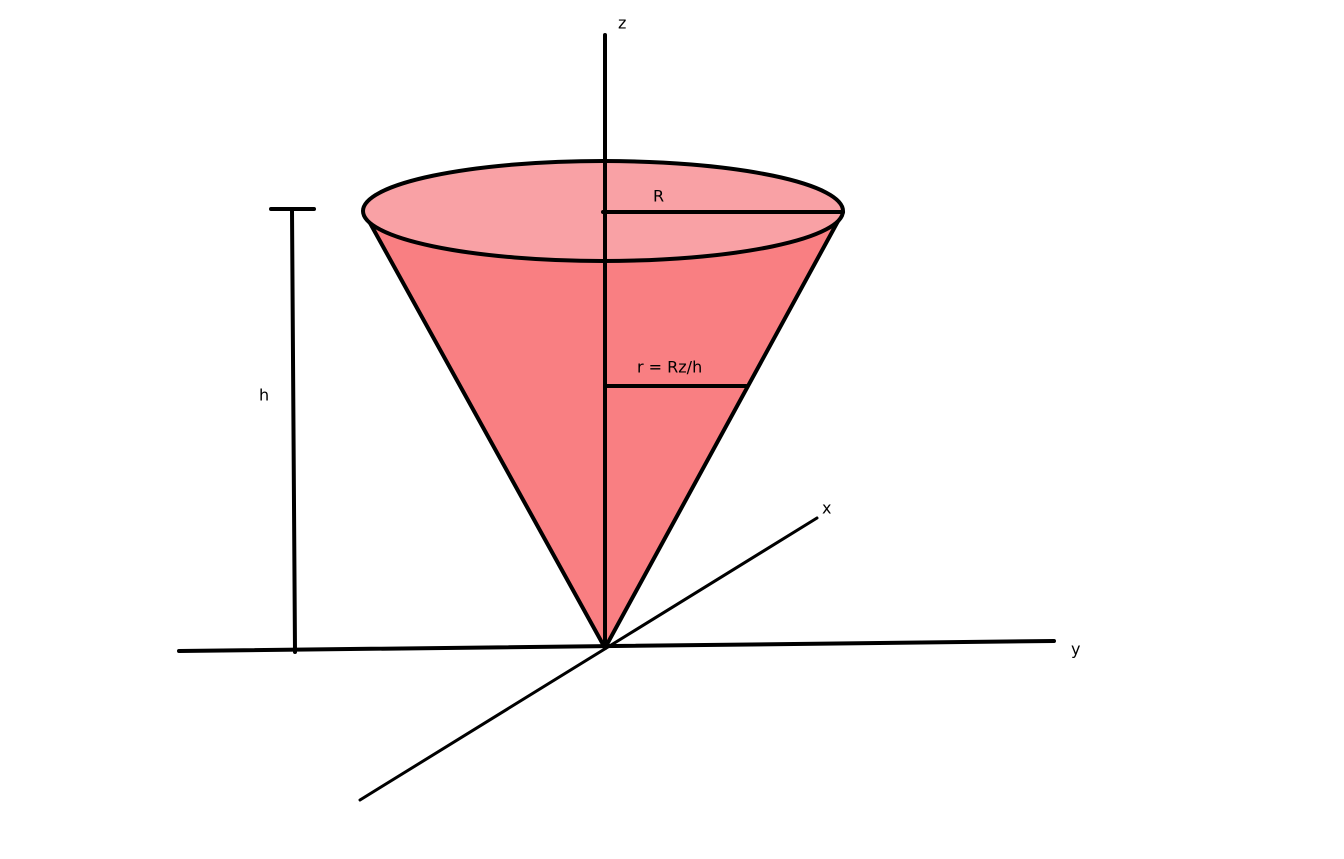 The image size is (1344, 859). I want to click on y-axis-label: y, so click(1075, 649).